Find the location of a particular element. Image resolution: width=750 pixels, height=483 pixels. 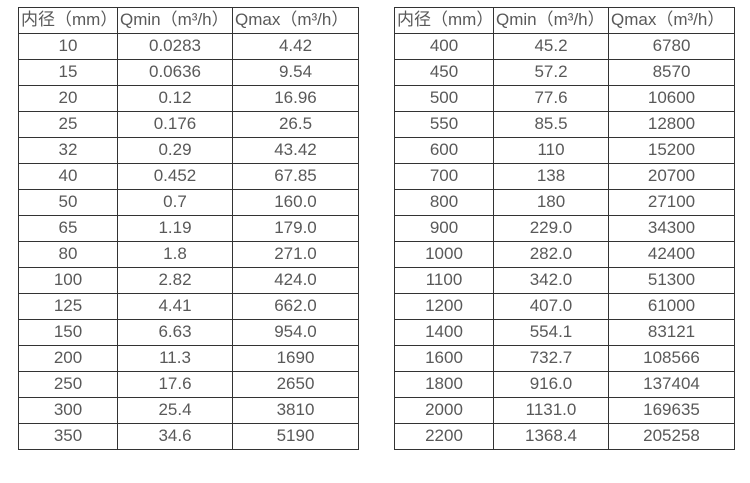

diameter-cell: 65 is located at coordinates (68, 228).